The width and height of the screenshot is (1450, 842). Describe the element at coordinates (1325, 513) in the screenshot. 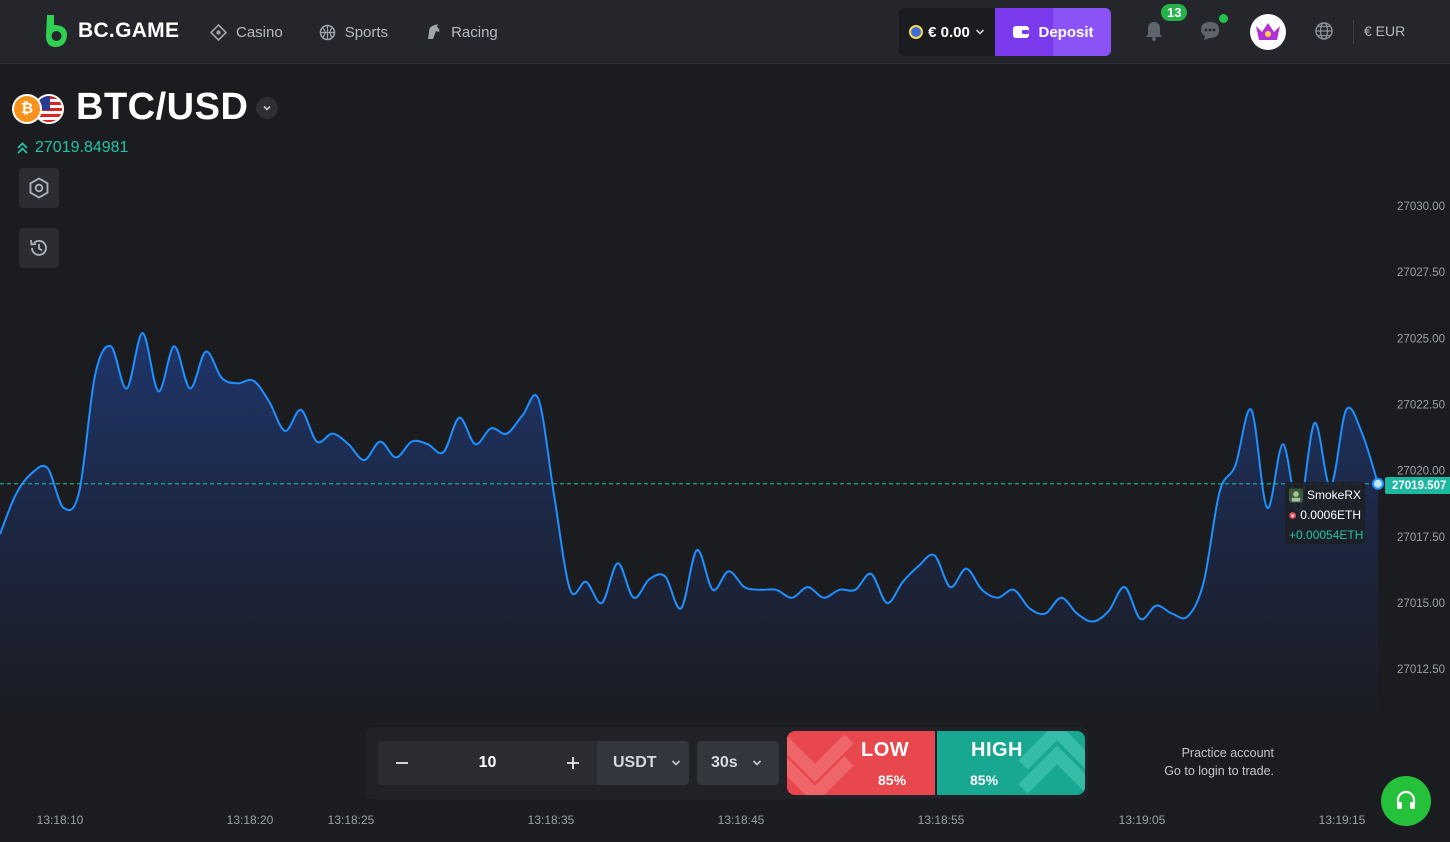

I see `trade-marker: SmokeRX 0.0006ETH +0.00054ETH` at that location.